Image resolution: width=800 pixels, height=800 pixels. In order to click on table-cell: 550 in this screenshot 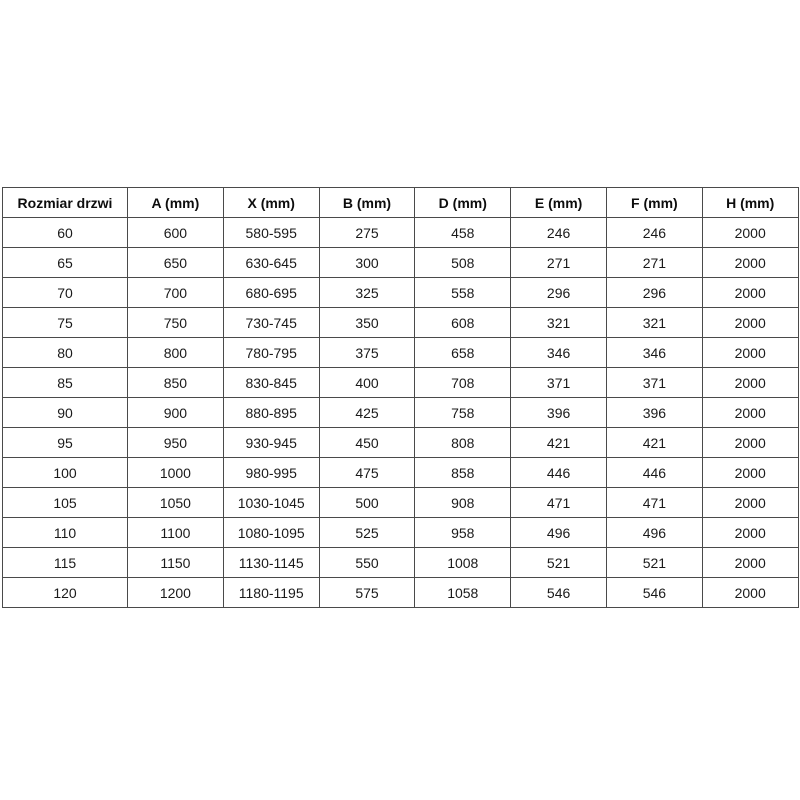, I will do `click(367, 562)`.